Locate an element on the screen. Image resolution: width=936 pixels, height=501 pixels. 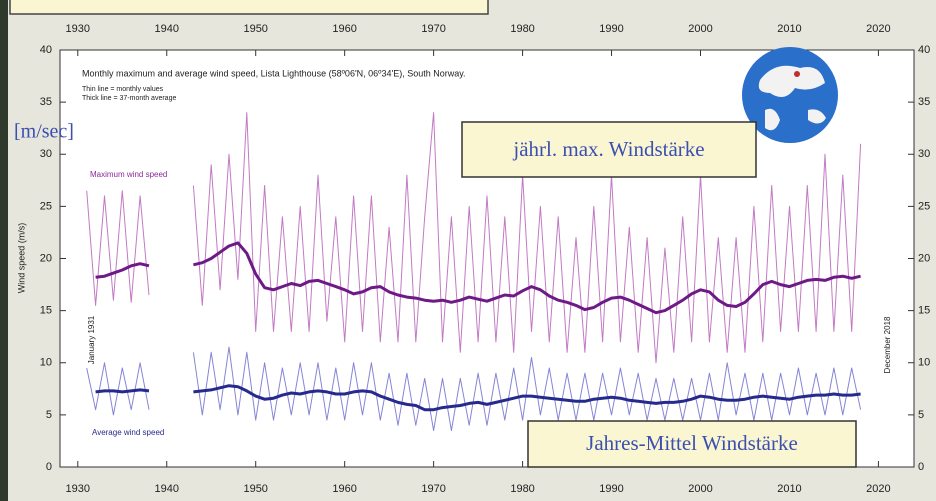
start-label: January 1931 is located at coordinates (91, 339).